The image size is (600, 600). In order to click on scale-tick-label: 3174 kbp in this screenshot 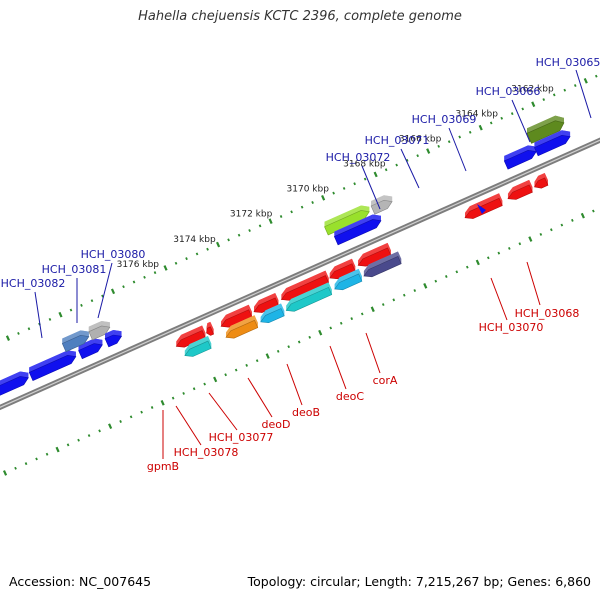, I will do `click(194, 240)`.